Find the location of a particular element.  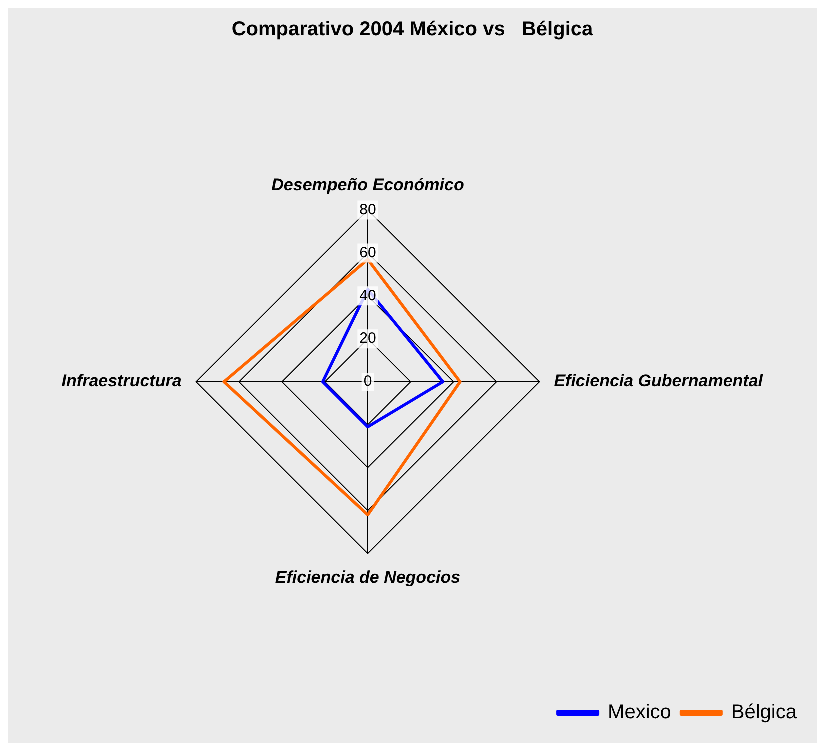

y-tick-label: 80 is located at coordinates (368, 209).